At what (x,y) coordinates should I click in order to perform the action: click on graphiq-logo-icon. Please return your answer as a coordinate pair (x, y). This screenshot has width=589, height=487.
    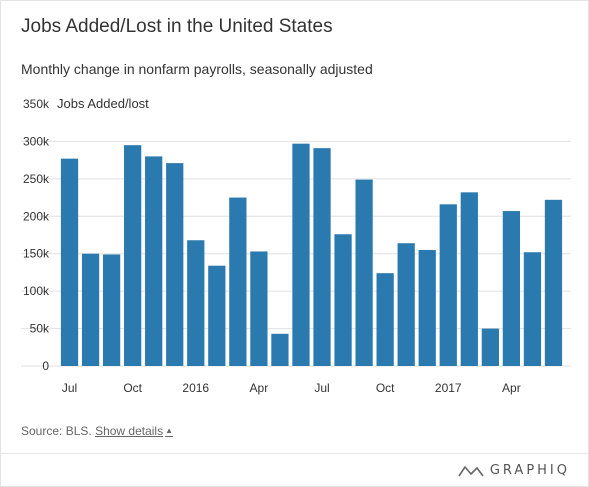
    Looking at the image, I should click on (471, 470).